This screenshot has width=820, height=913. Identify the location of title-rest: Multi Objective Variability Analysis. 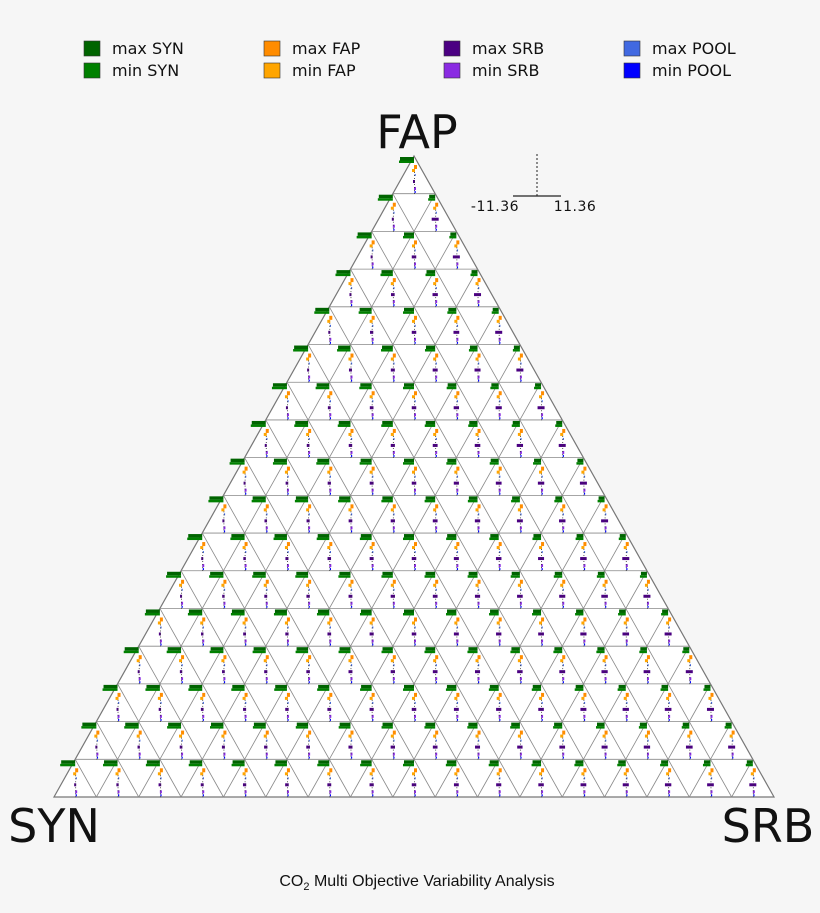
(432, 881).